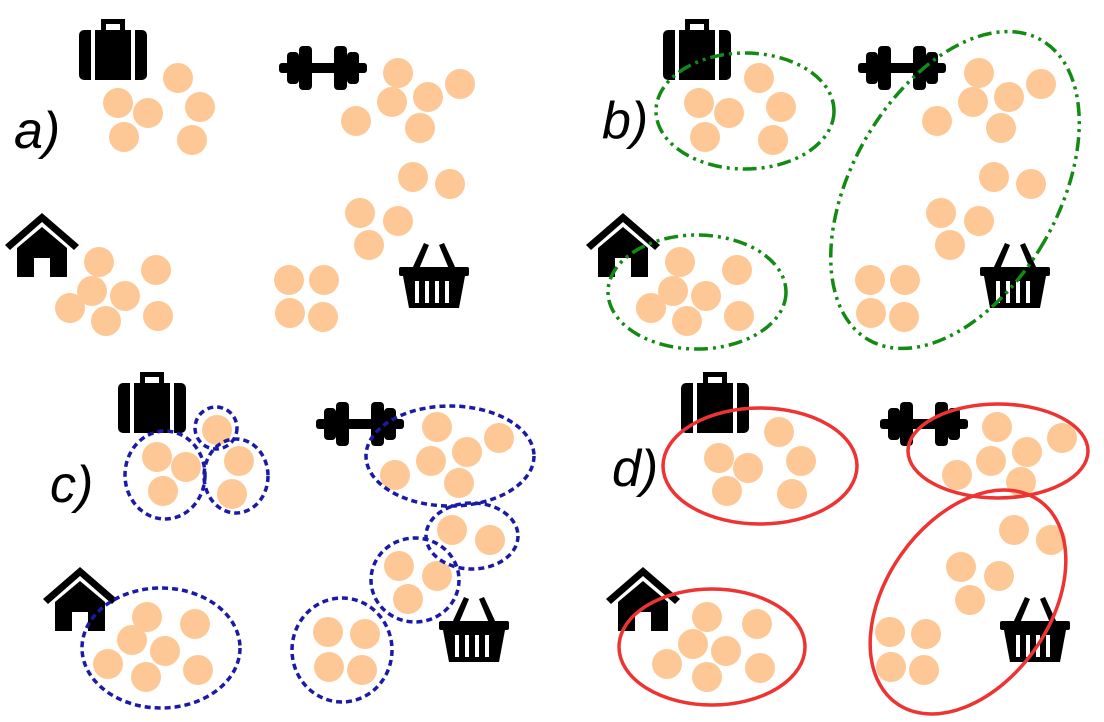 This screenshot has width=1104, height=722. Describe the element at coordinates (37, 131) in the screenshot. I see `panel-label-a: a)` at that location.